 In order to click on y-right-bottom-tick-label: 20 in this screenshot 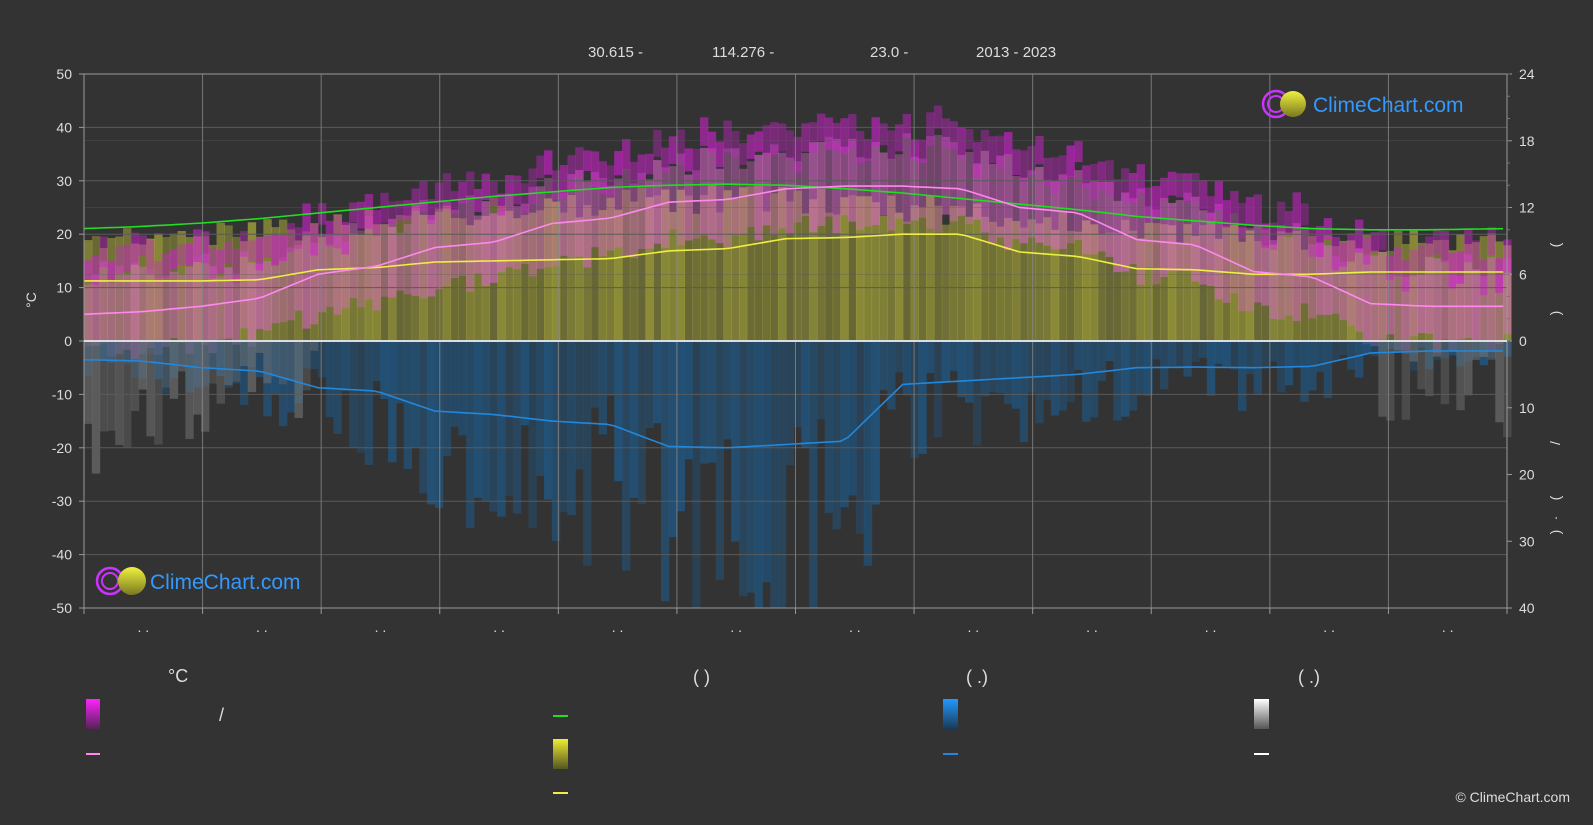, I will do `click(1527, 475)`.